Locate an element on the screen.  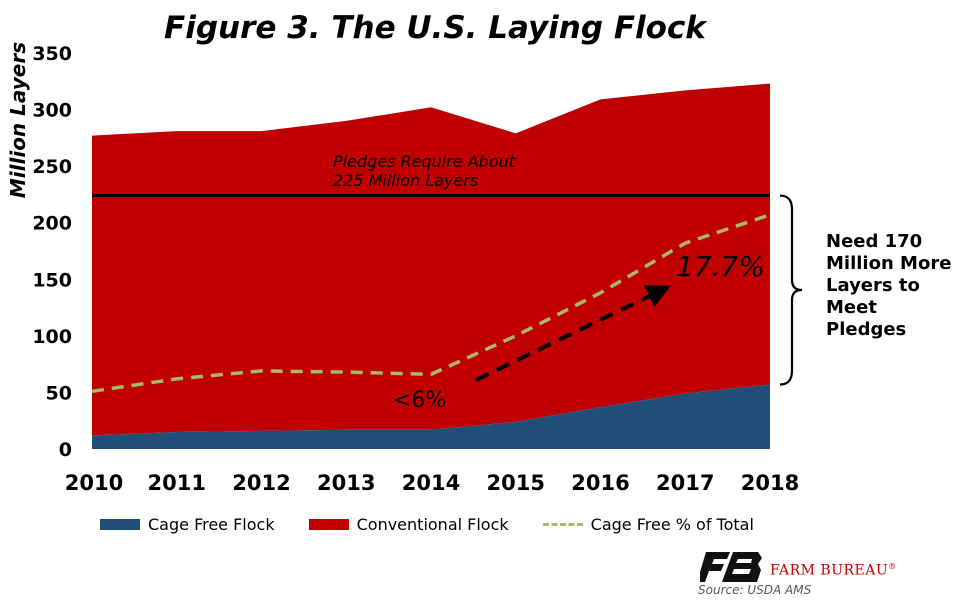
y-tick-label: 100 is located at coordinates (52, 337).